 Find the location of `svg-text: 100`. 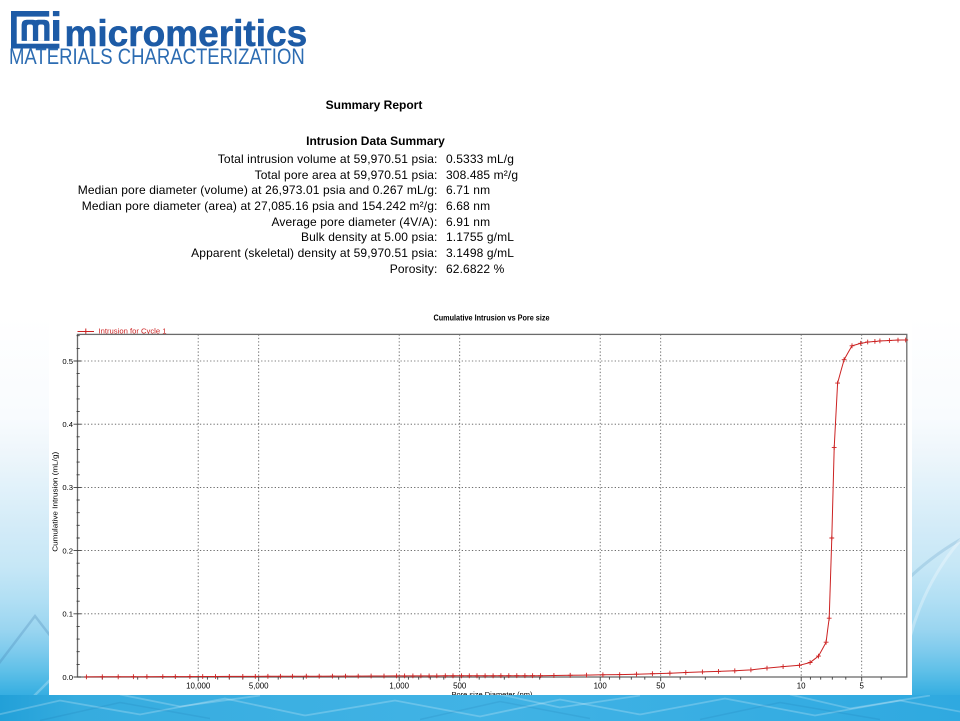

svg-text: 100 is located at coordinates (601, 685).